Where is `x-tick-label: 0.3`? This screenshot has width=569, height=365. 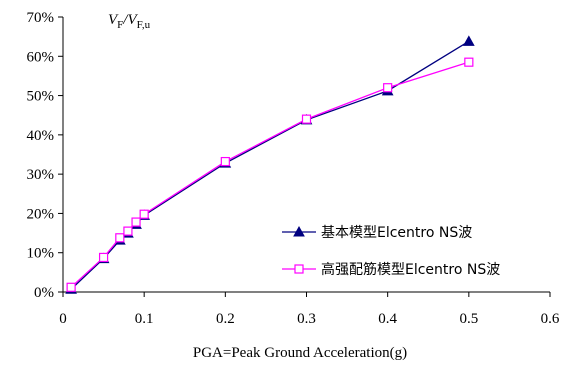 x-tick-label: 0.3 is located at coordinates (306, 319).